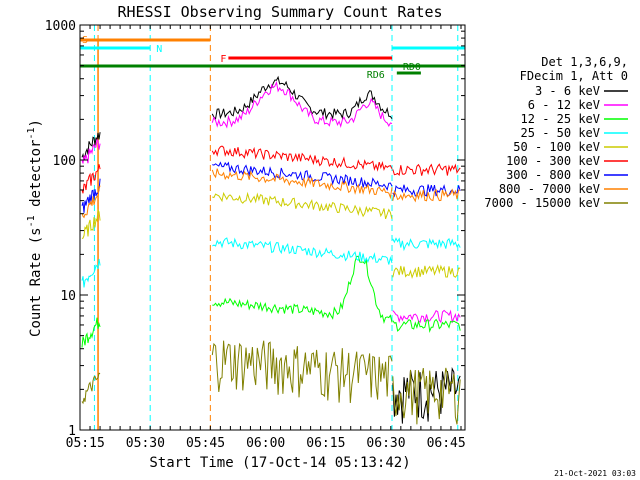 This screenshot has width=640, height=480. Describe the element at coordinates (60, 26) in the screenshot. I see `y-tick-label: 1000` at that location.